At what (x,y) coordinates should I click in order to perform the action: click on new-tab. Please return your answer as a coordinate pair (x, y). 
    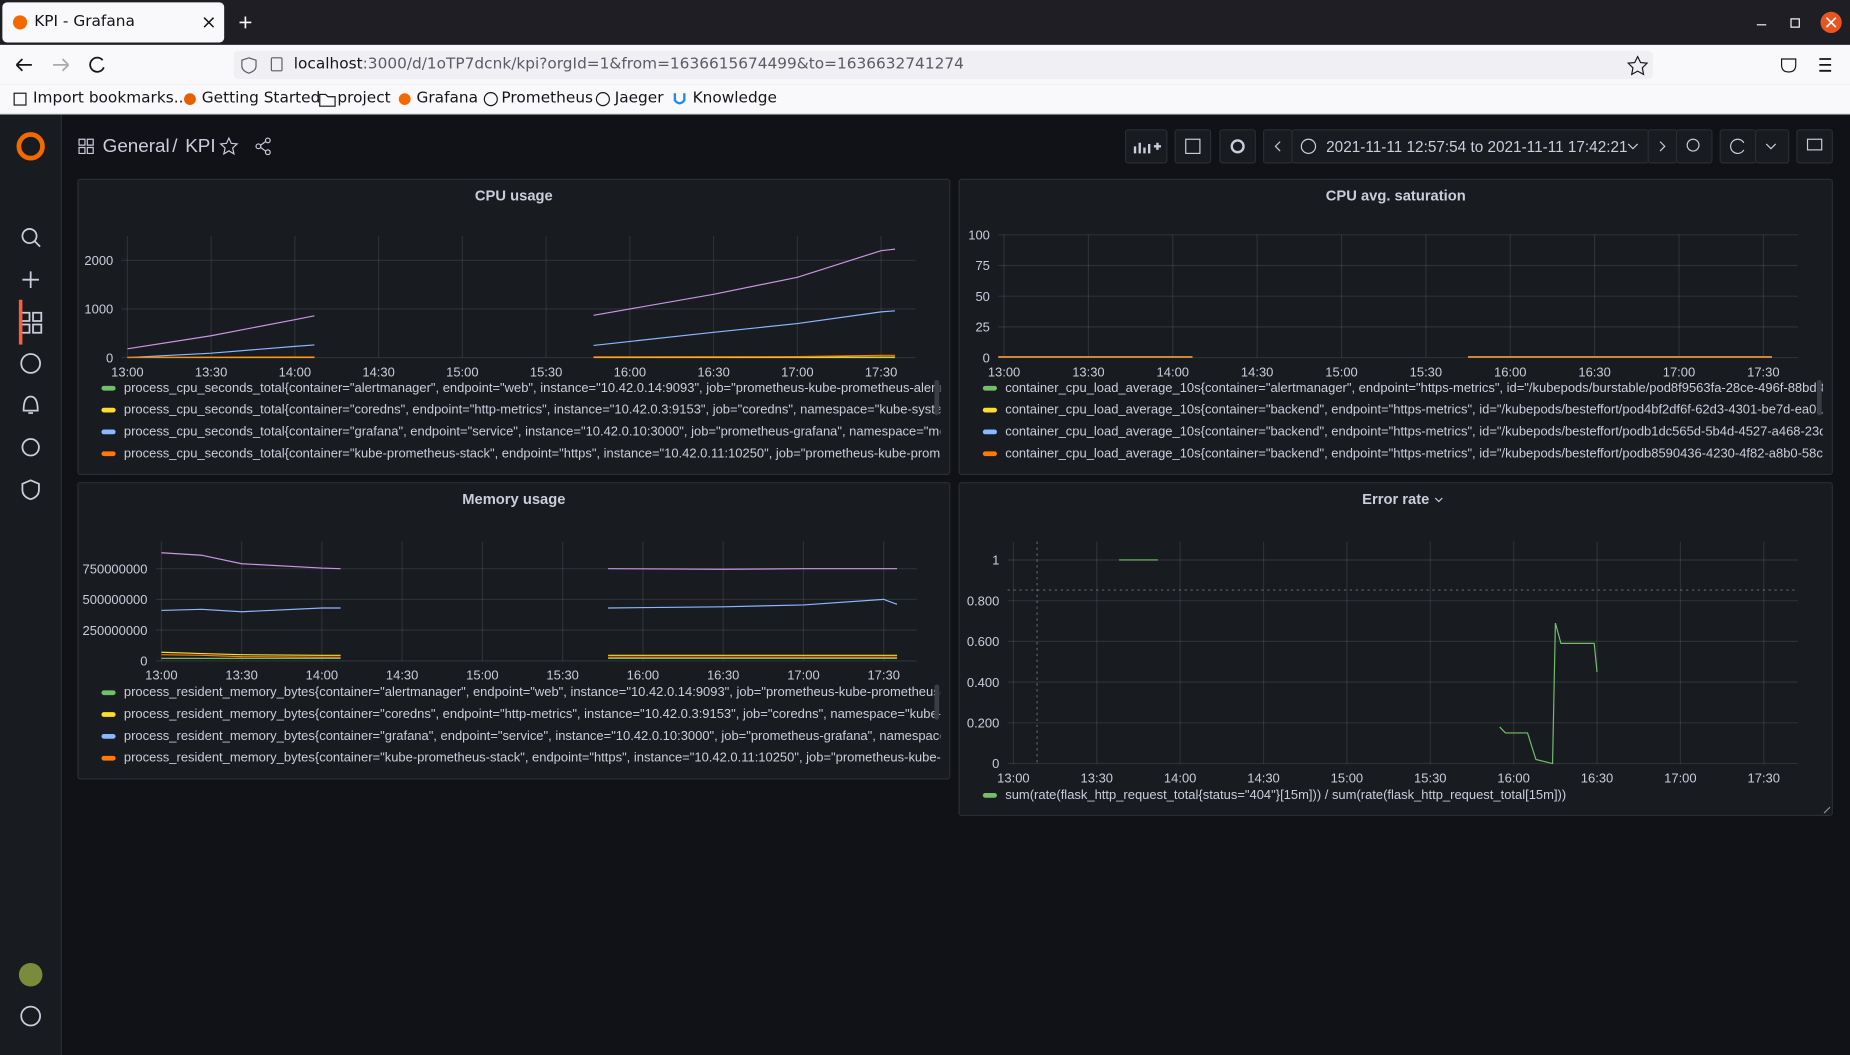
    Looking at the image, I should click on (245, 22).